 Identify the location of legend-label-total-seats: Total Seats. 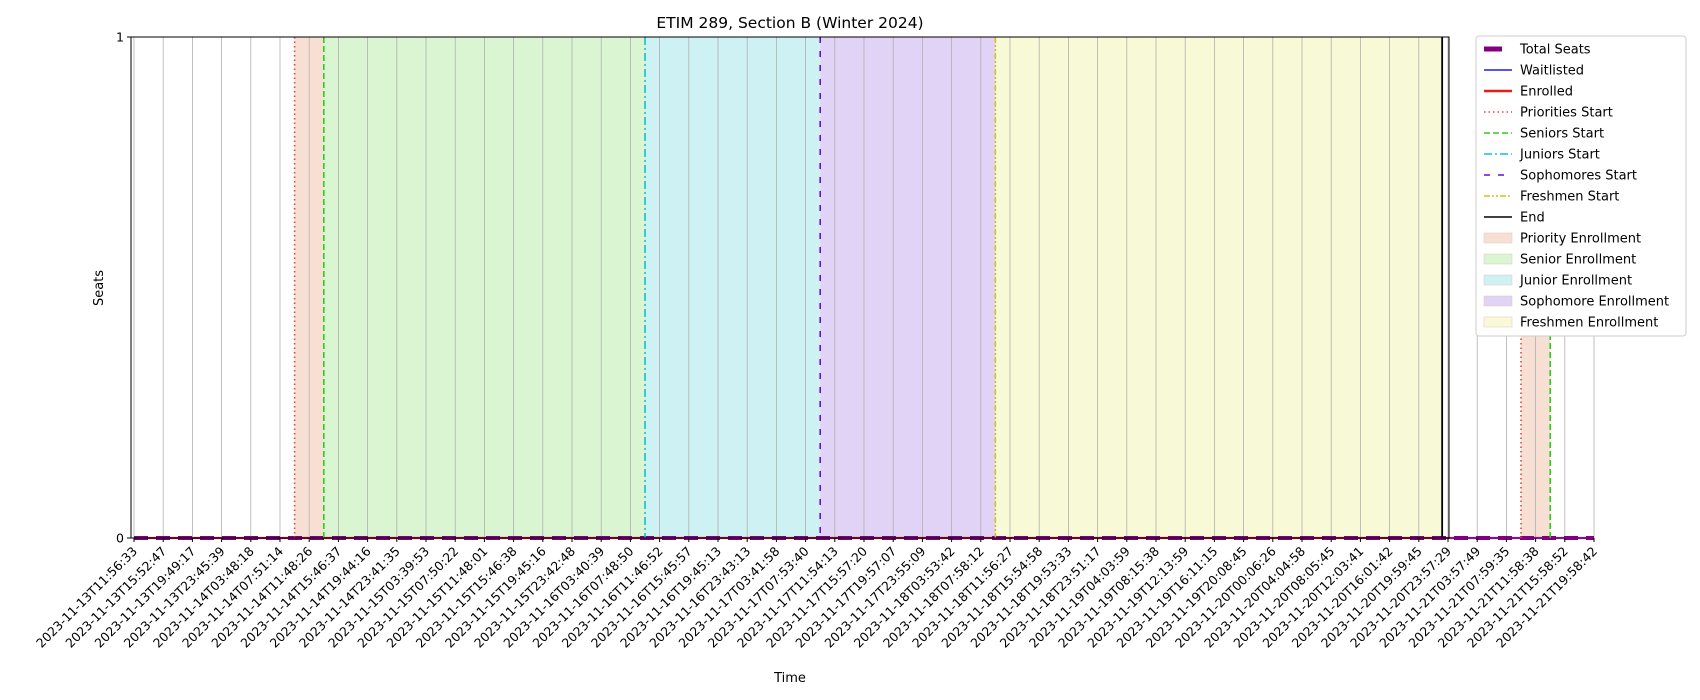
(1555, 50).